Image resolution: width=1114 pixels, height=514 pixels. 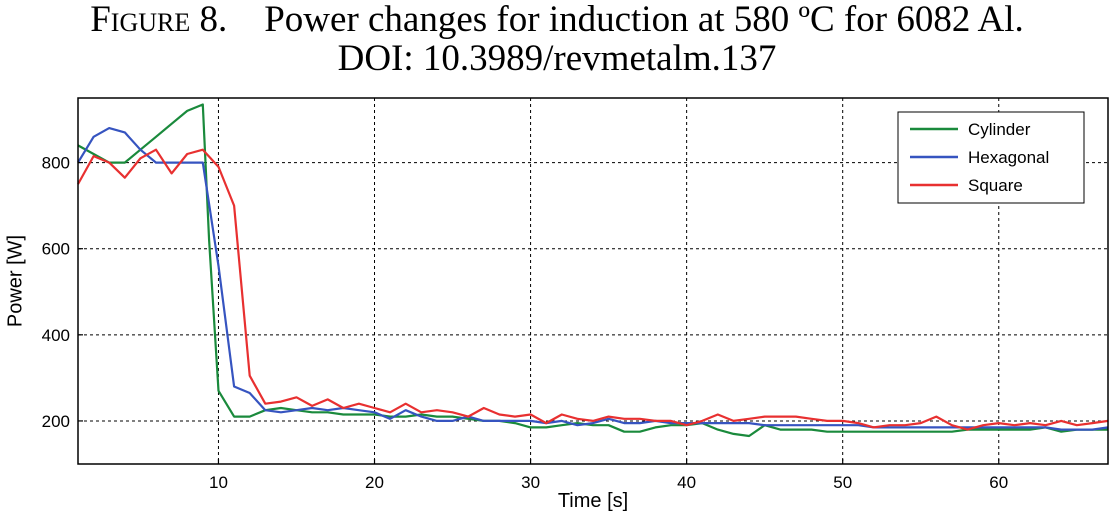 What do you see at coordinates (842, 482) in the screenshot?
I see `x-tick-label: 50` at bounding box center [842, 482].